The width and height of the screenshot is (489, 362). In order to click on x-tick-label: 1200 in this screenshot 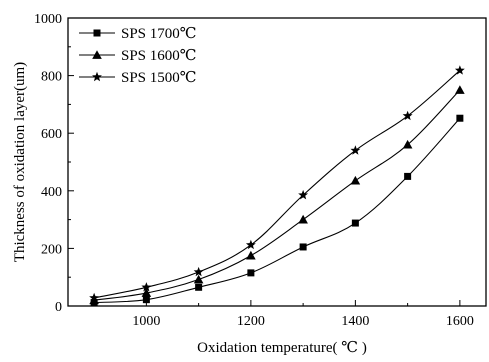, I will do `click(251, 321)`.